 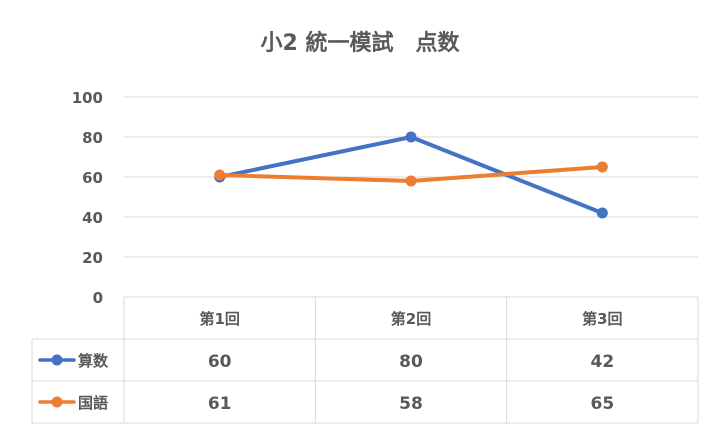 I want to click on table-value-cell: 80, so click(x=411, y=362).